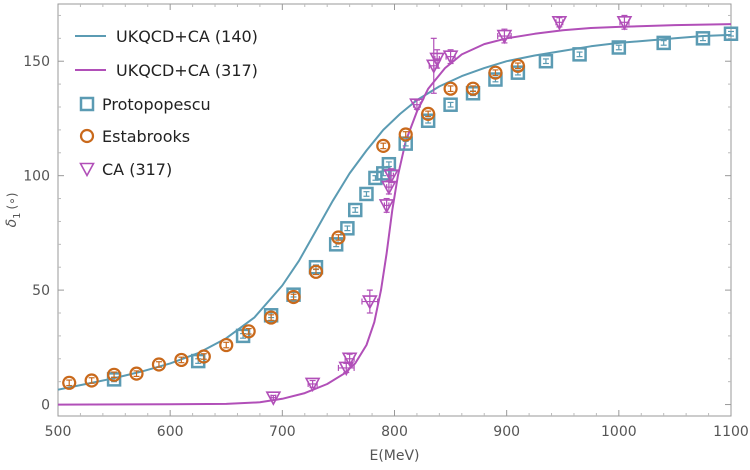 This screenshot has height=470, width=750. I want to click on x-axis-label: E(MeV), so click(394, 456).